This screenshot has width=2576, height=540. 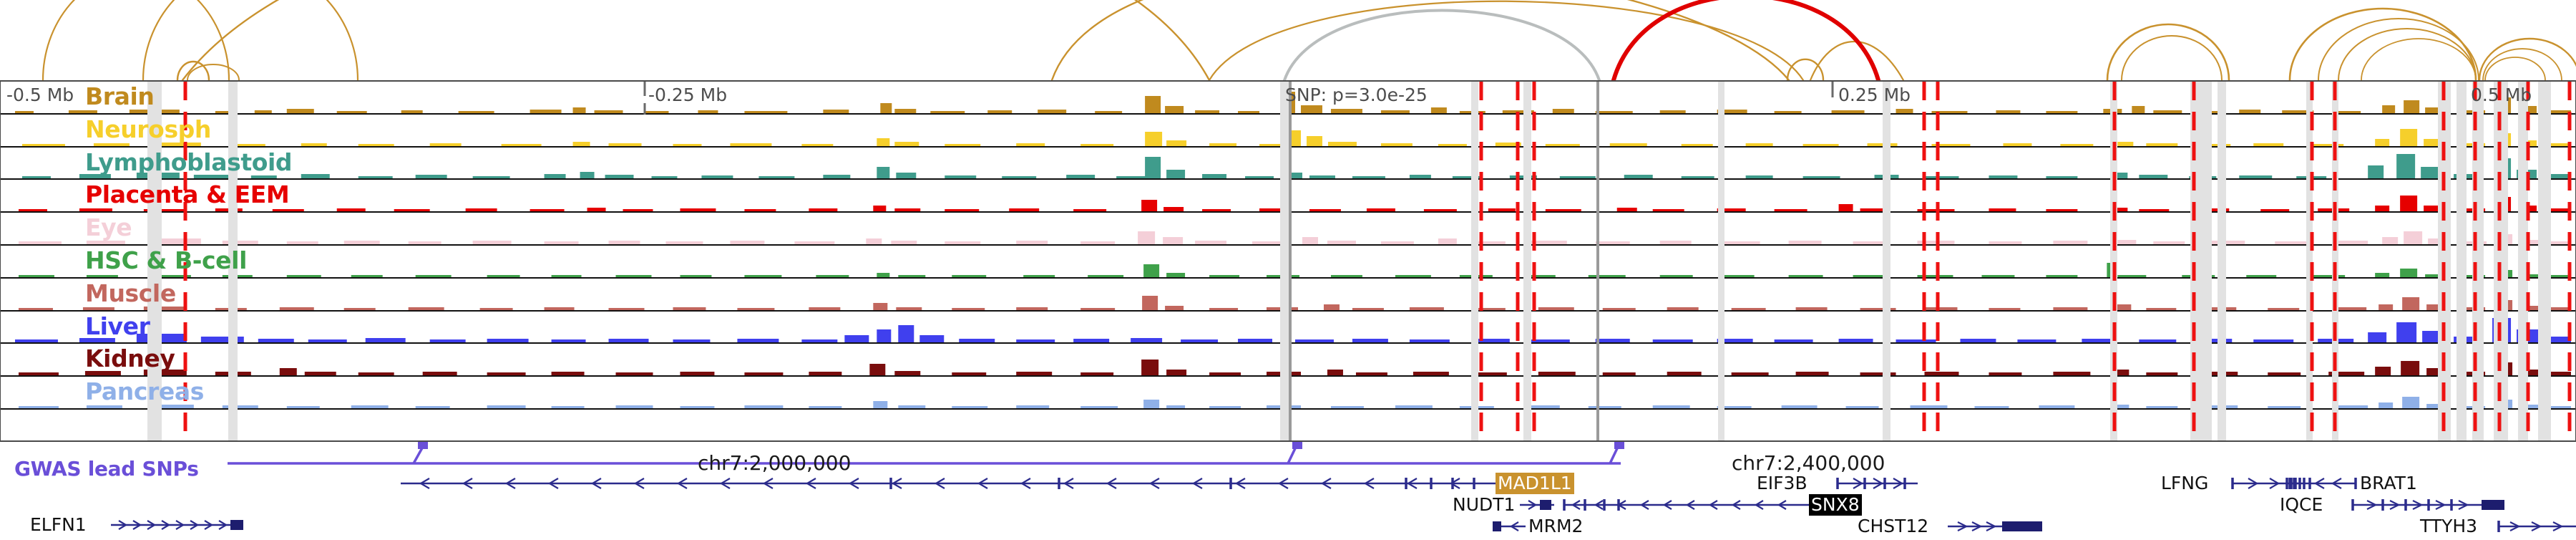 I want to click on gene-row-3: MRM2 CHST12 TTYH3, so click(x=1288, y=526).